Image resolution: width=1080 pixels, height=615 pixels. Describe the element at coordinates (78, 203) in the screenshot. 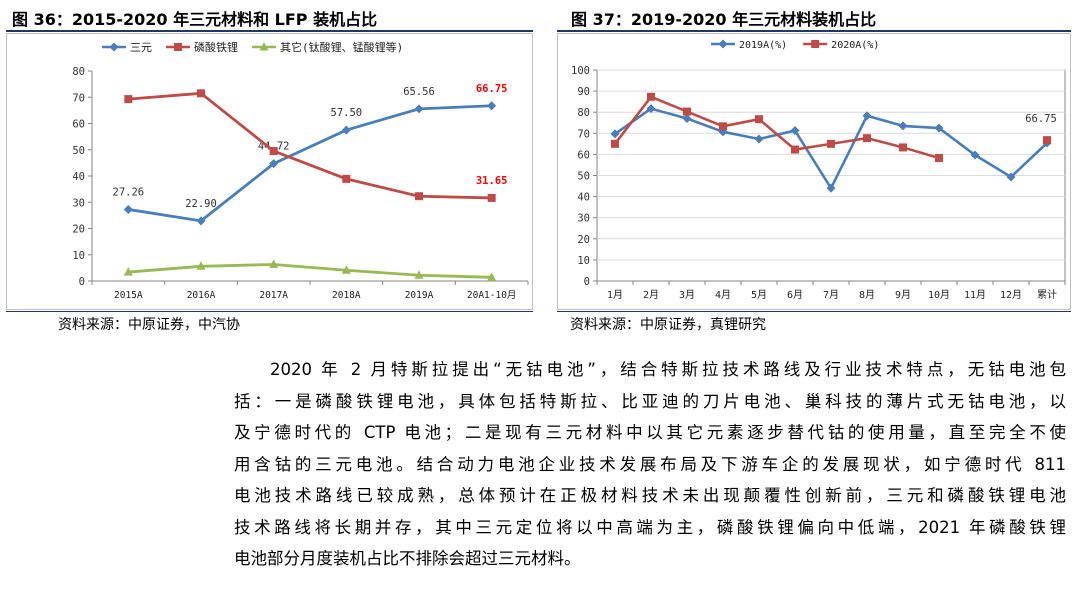

I see `y-tick-label: 30` at that location.